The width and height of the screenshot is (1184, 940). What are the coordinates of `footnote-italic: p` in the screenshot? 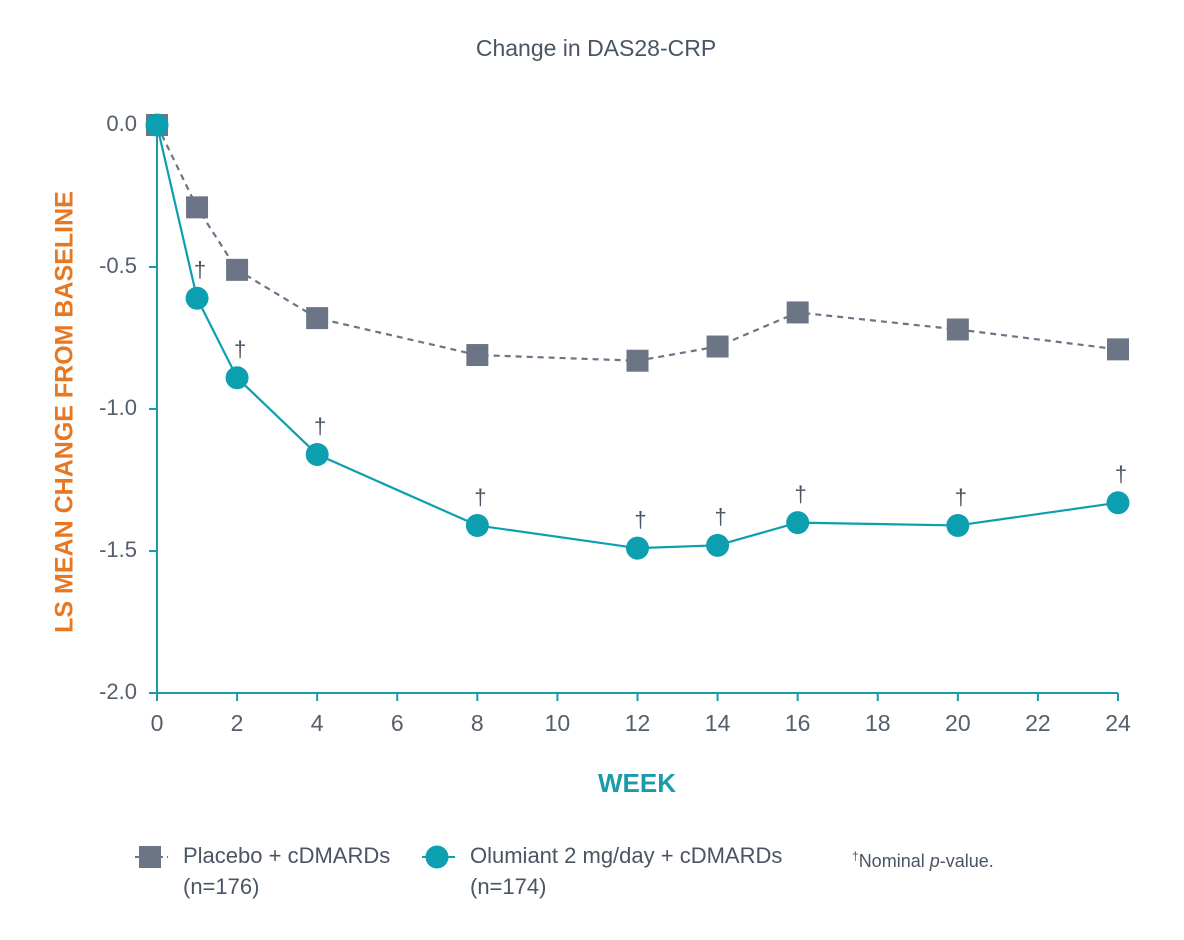 It's located at (934, 861).